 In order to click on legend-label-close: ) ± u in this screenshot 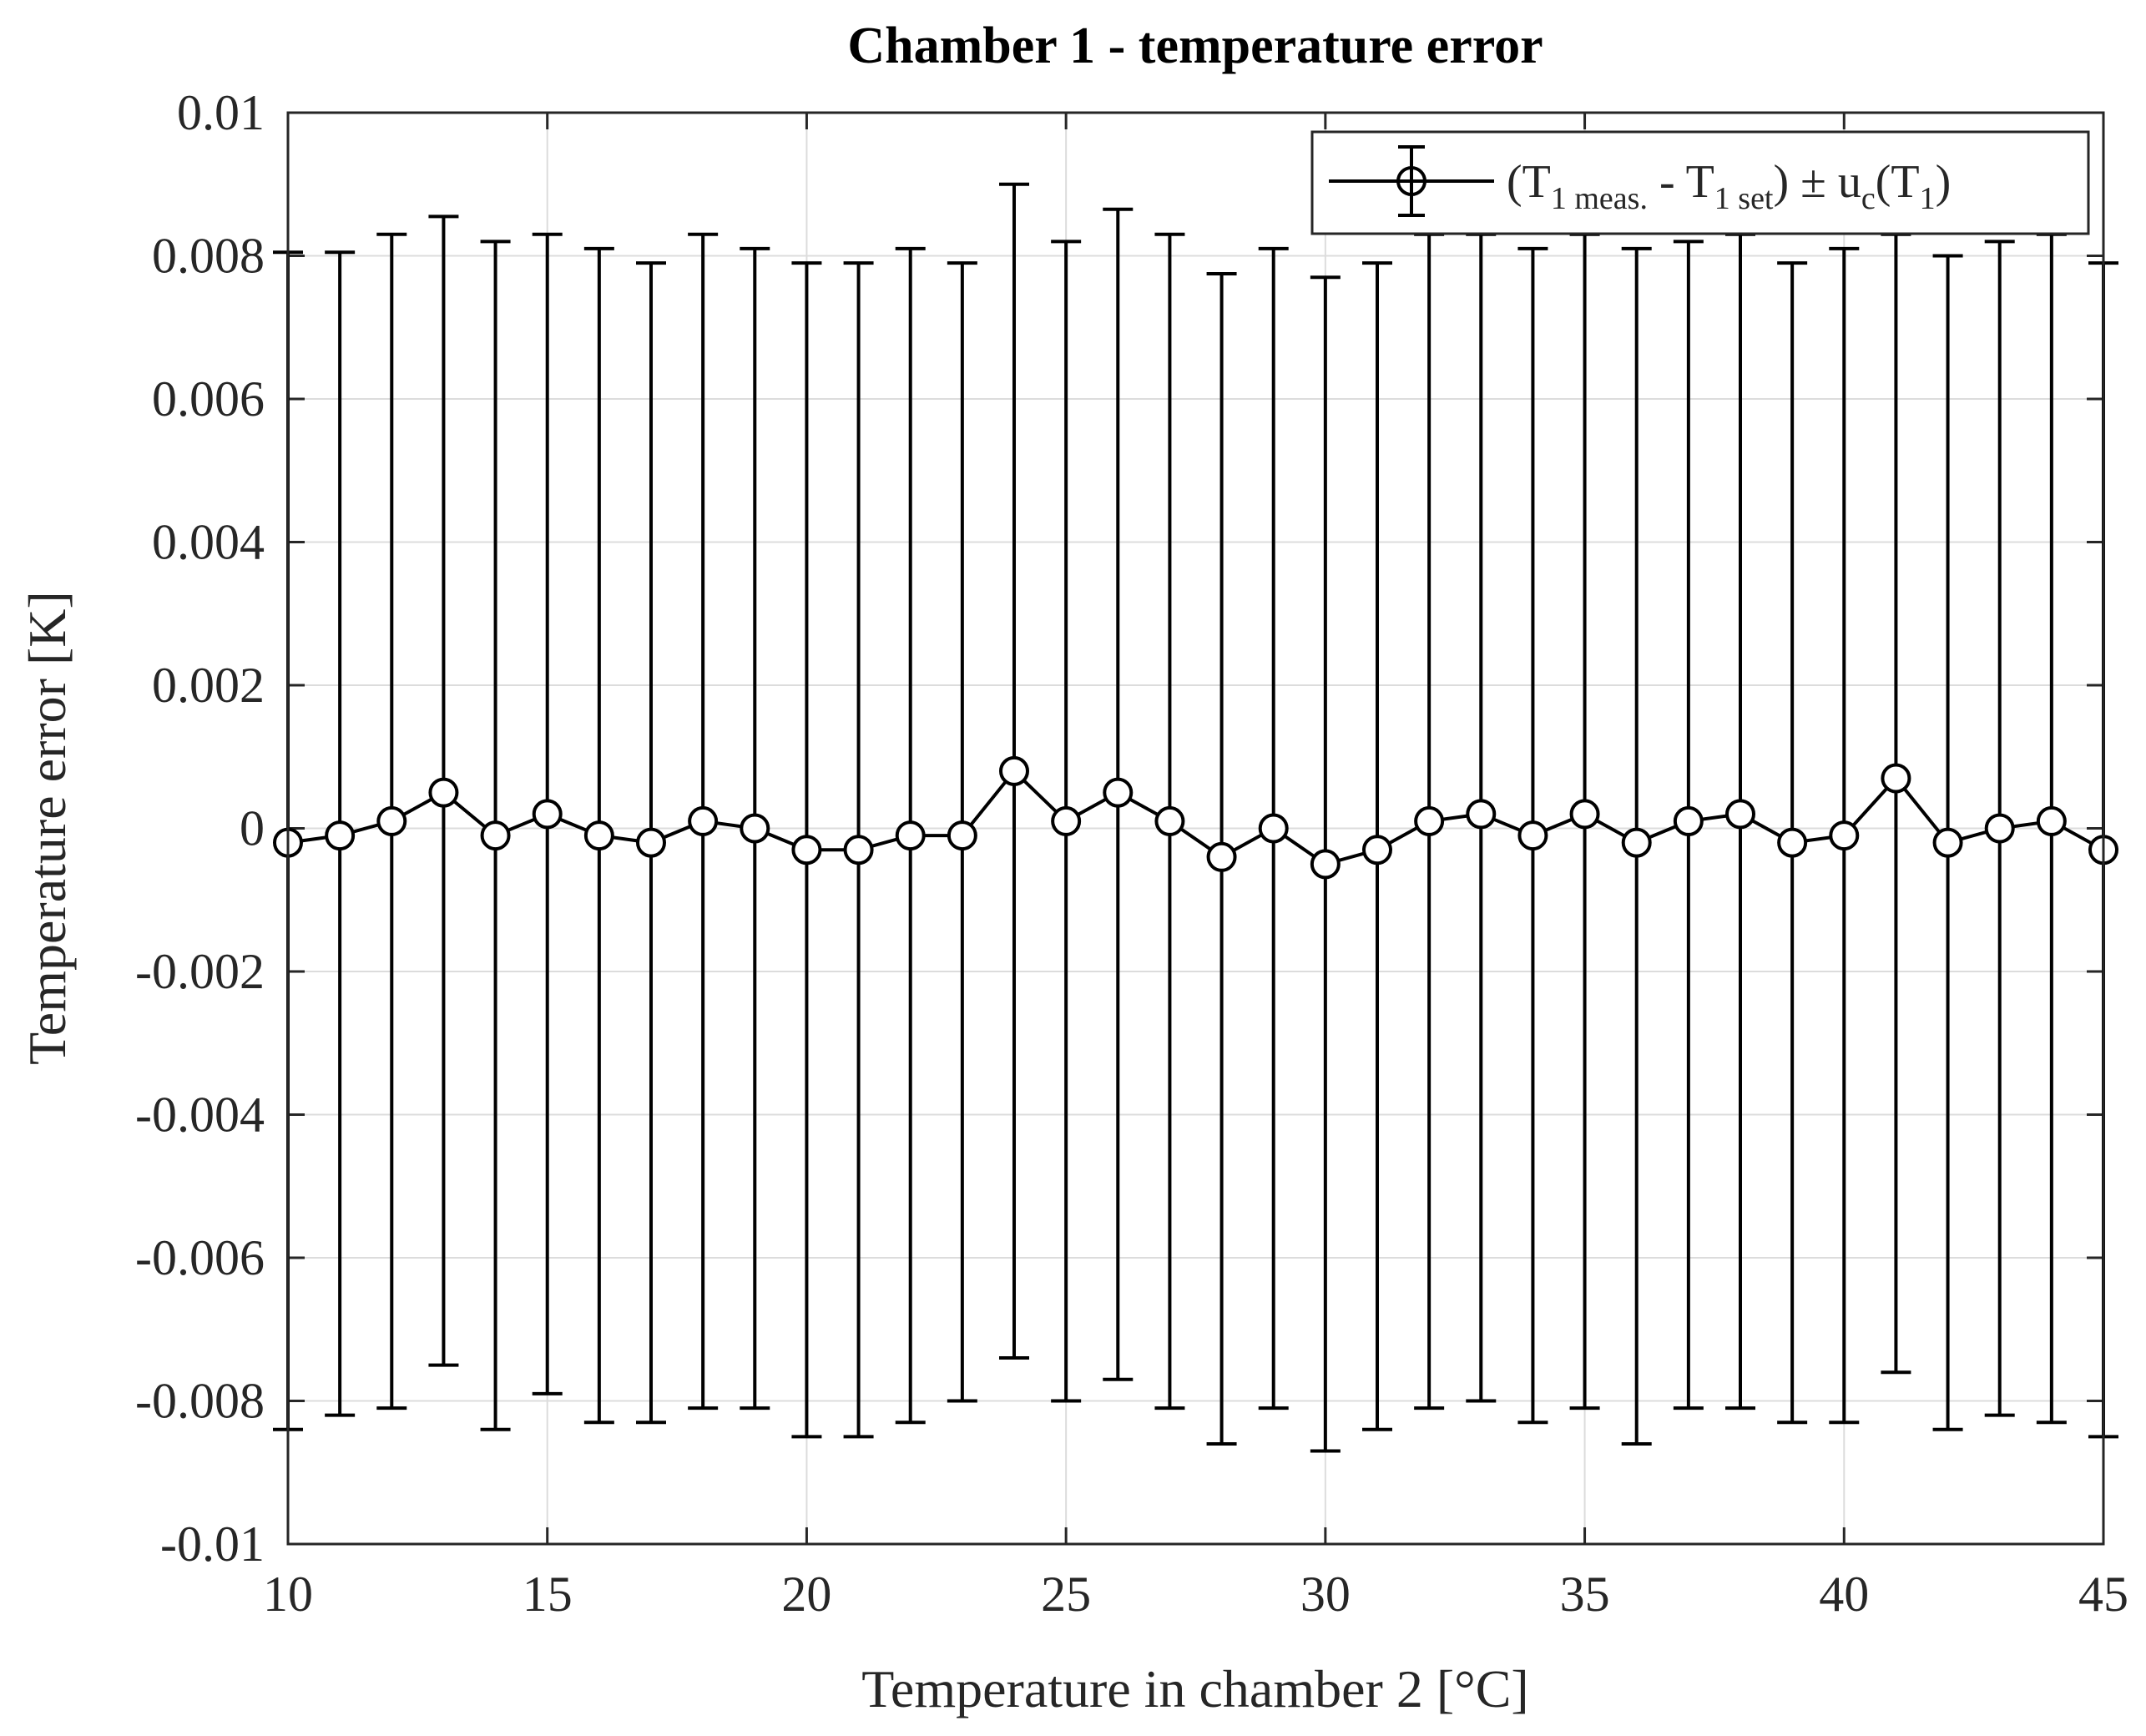, I will do `click(1817, 182)`.